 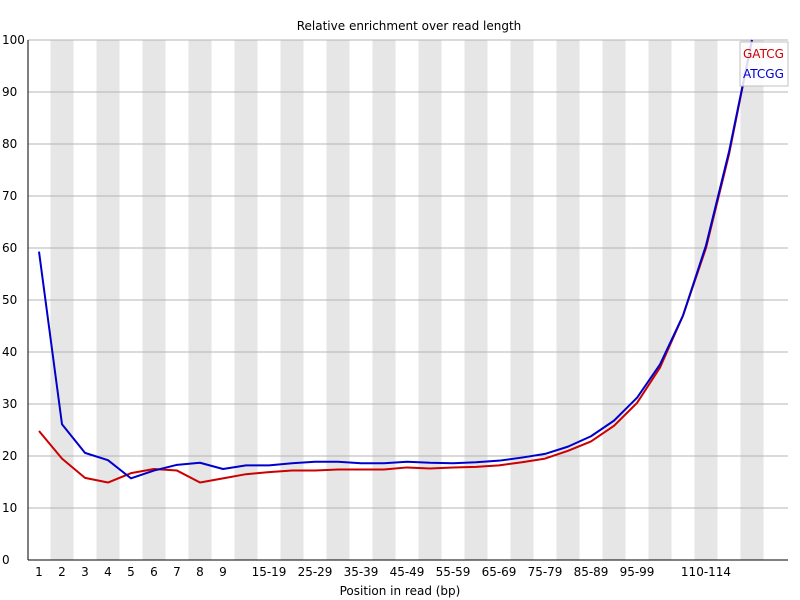 I want to click on legend-entry: GATCG, so click(x=763, y=54).